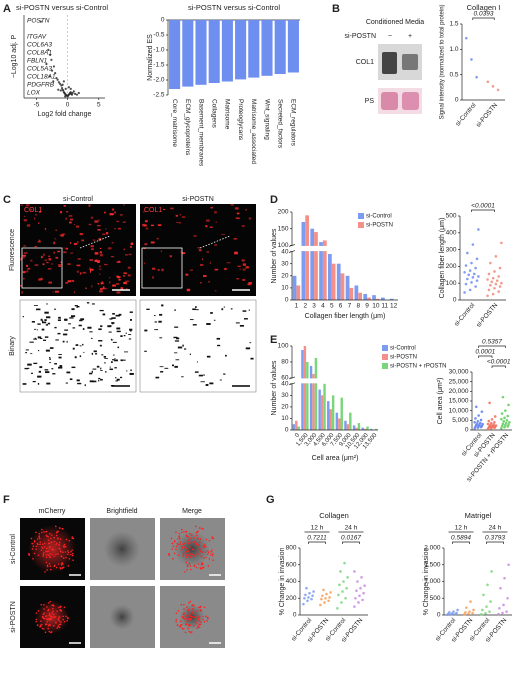 Image resolution: width=520 pixels, height=677 pixels. Describe the element at coordinates (426, 582) in the screenshot. I see `y-axis-label: % Change in invasion` at that location.